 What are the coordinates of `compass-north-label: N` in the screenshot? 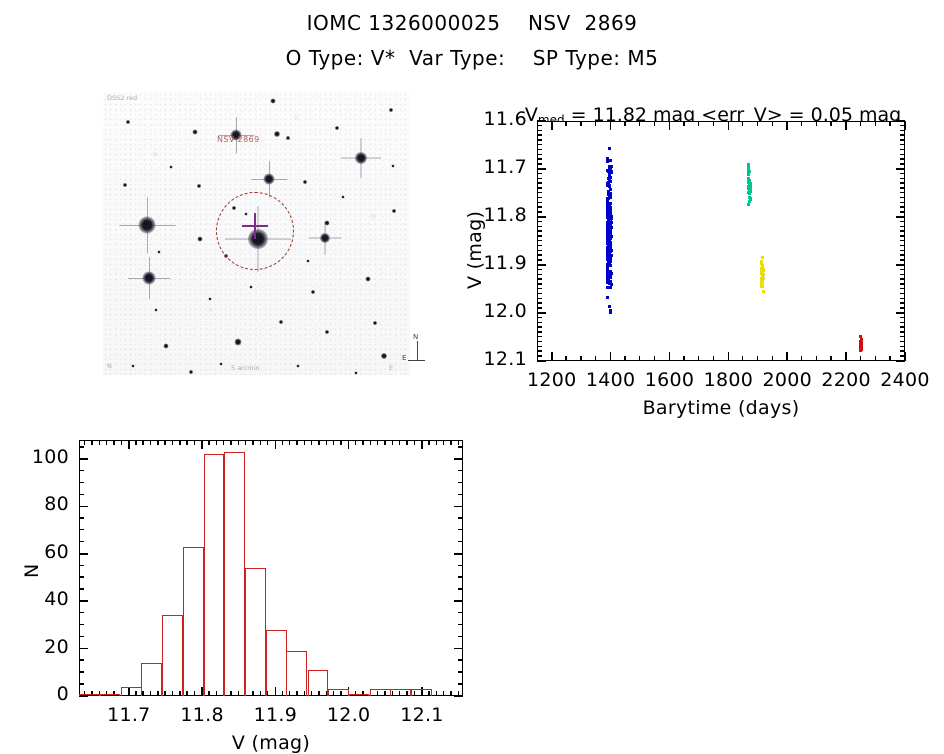 It's located at (416, 337).